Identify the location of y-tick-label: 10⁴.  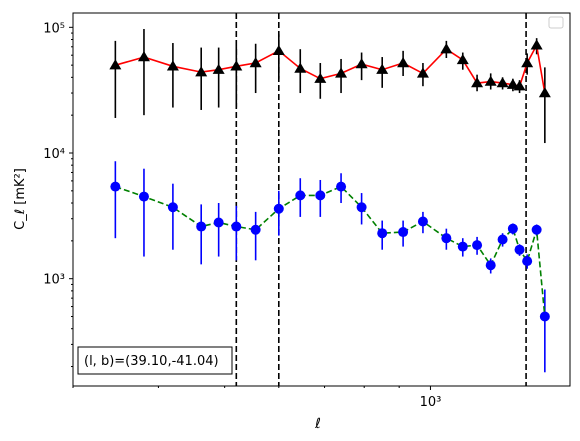
(54, 154).